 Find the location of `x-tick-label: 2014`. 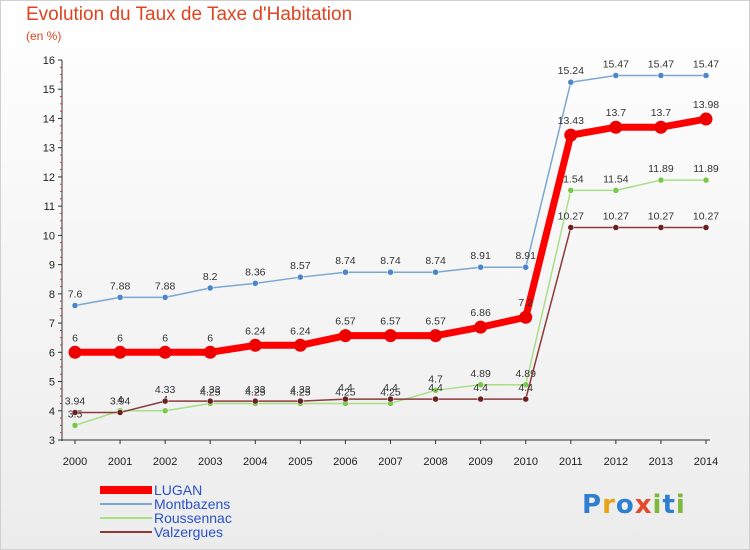

x-tick-label: 2014 is located at coordinates (706, 462).